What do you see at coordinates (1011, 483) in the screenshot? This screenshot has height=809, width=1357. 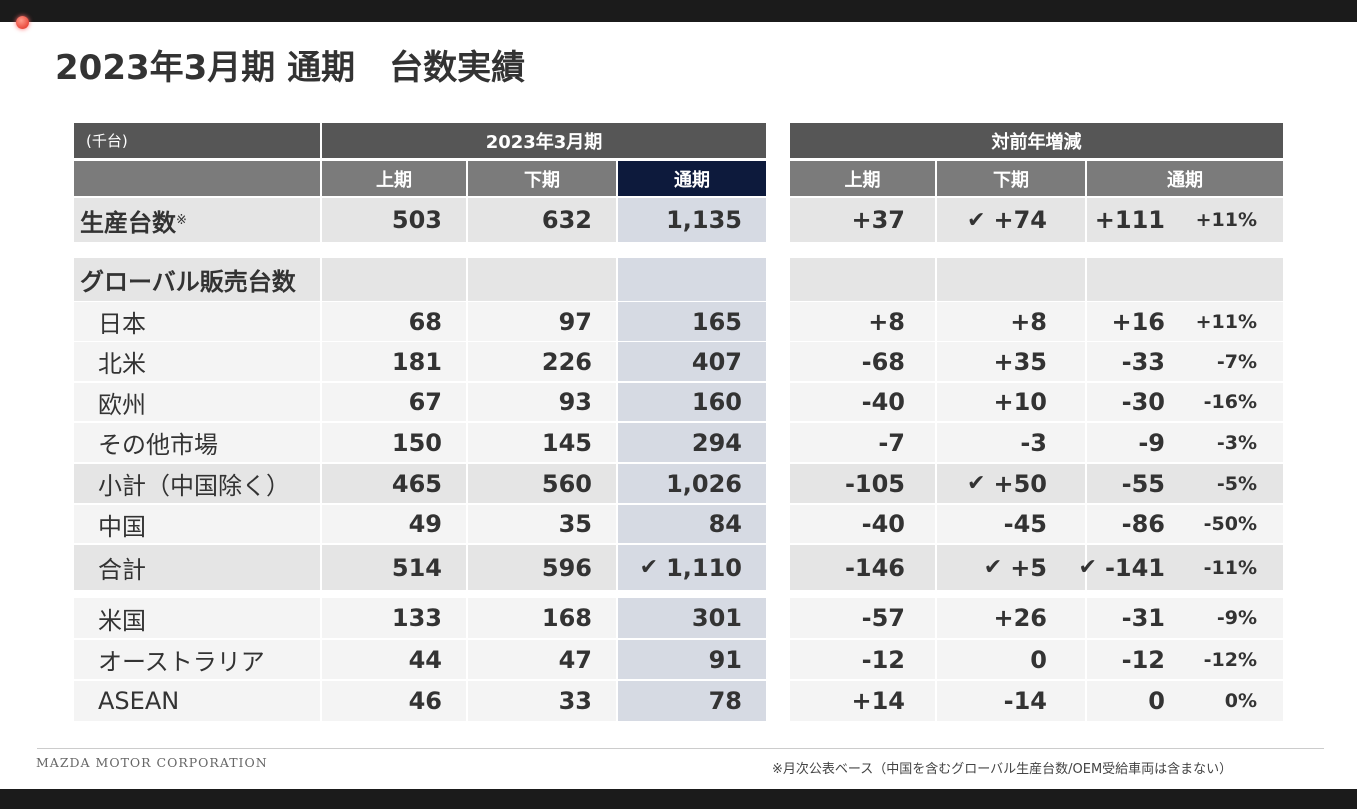 I see `diff-1: ✔ +50` at bounding box center [1011, 483].